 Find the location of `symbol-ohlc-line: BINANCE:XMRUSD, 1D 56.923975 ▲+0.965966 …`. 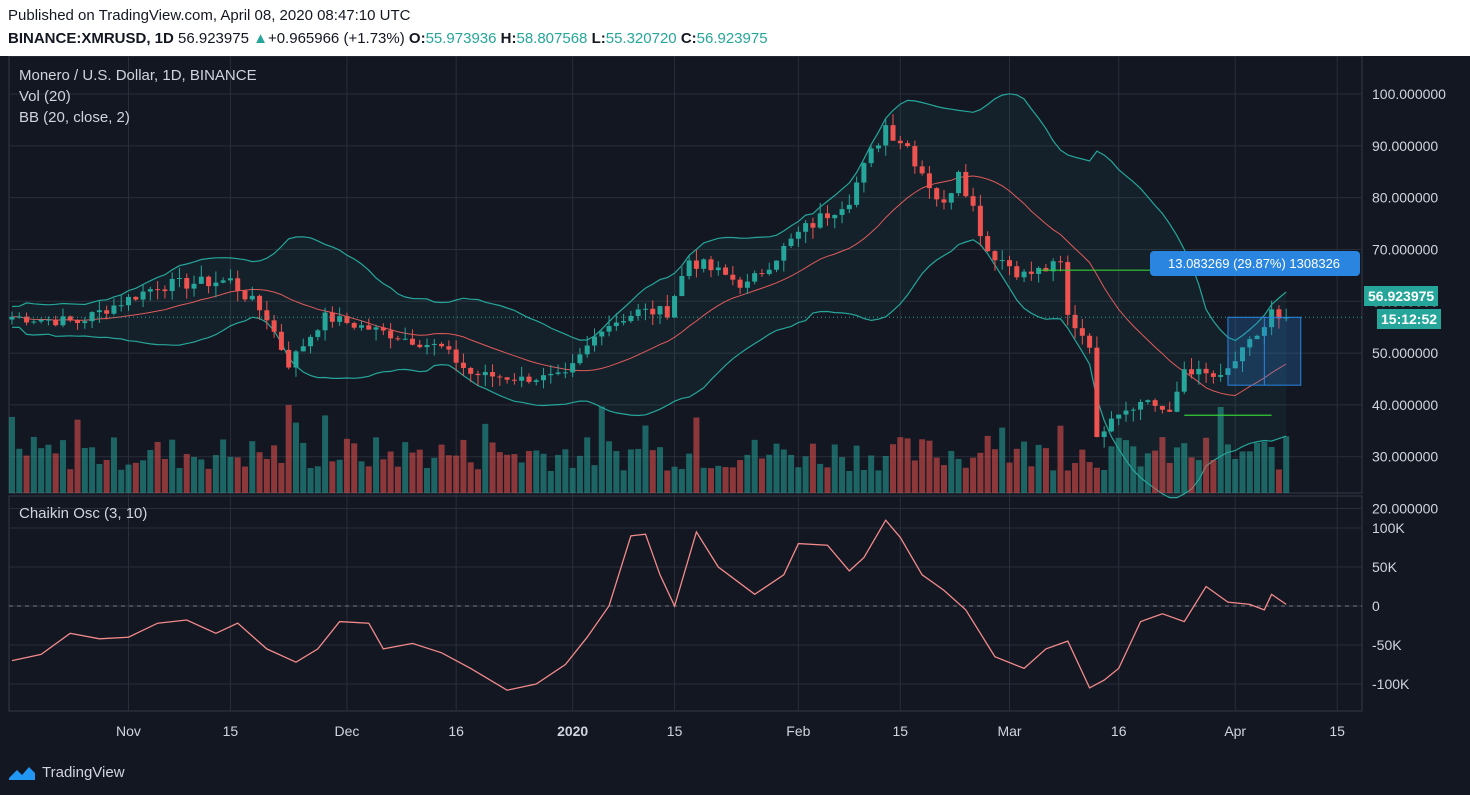

symbol-ohlc-line: BINANCE:XMRUSD, 1D 56.923975 ▲+0.965966 … is located at coordinates (388, 38).